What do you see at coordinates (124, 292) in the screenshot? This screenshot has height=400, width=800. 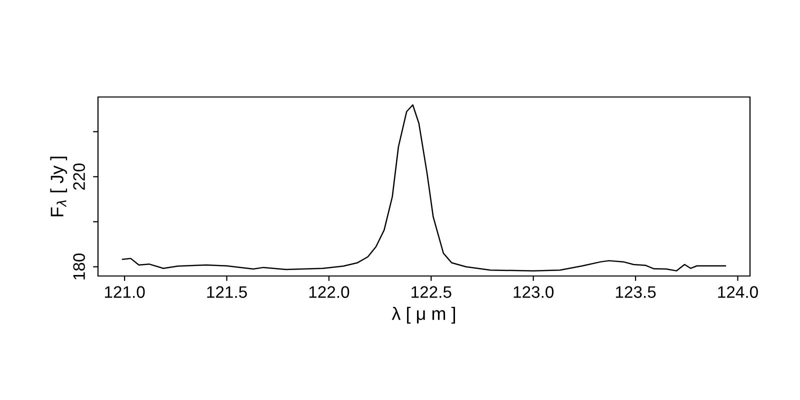 I see `x-tick-label: 121.0` at bounding box center [124, 292].